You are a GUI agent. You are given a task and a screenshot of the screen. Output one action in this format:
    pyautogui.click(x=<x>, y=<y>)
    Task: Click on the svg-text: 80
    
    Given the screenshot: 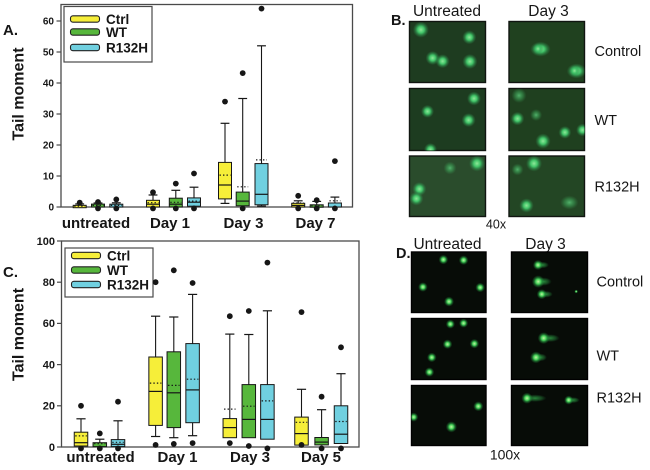 What is the action you would take?
    pyautogui.click(x=49, y=283)
    